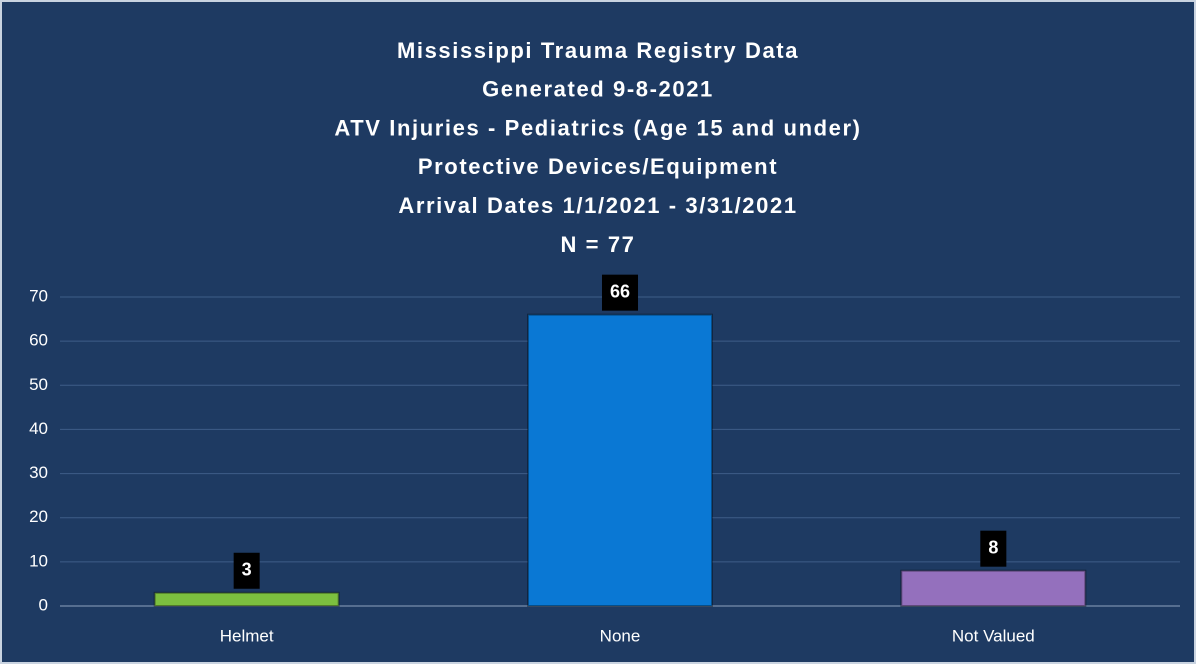 This screenshot has height=664, width=1196. Describe the element at coordinates (247, 635) in the screenshot. I see `x-tick-label: Helmet` at that location.